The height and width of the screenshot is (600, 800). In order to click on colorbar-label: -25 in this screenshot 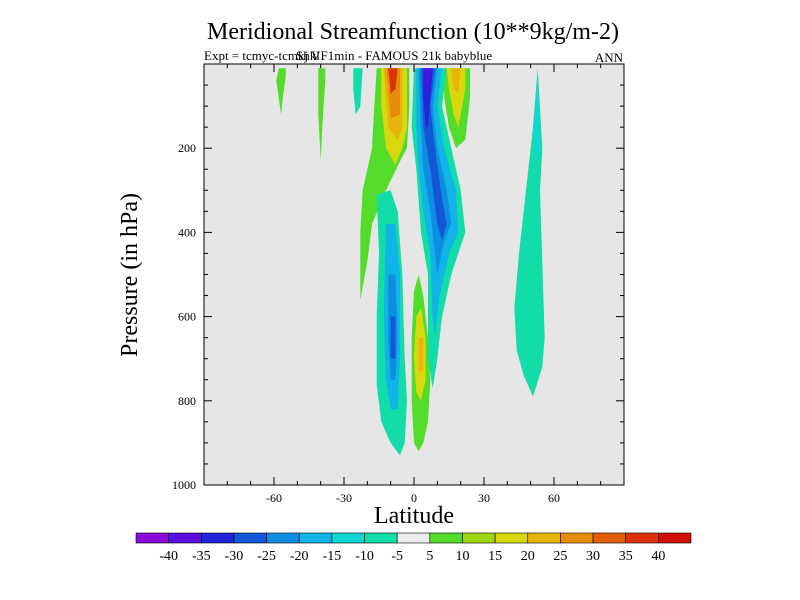, I will do `click(266, 556)`.